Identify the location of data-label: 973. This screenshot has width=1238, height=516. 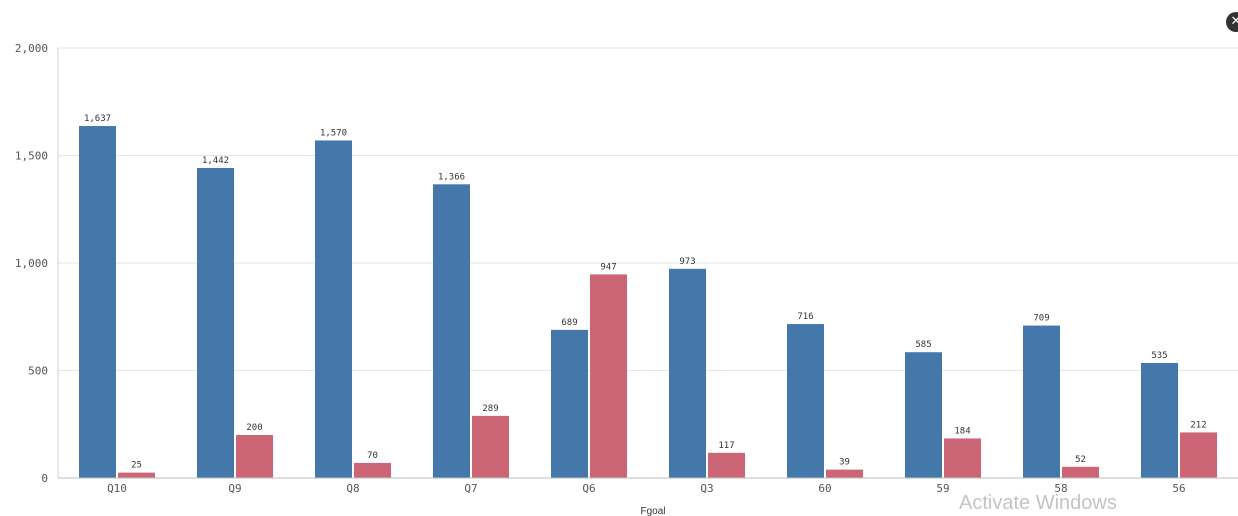
(687, 262).